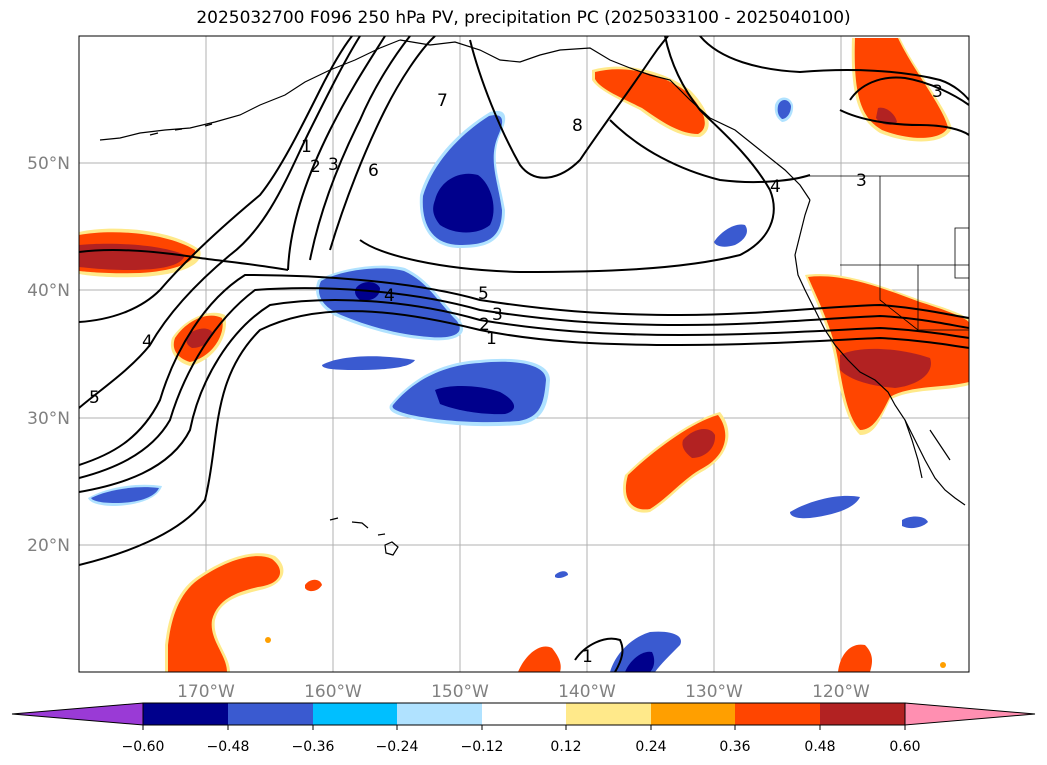  Describe the element at coordinates (373, 171) in the screenshot. I see `contour-label: 6` at that location.